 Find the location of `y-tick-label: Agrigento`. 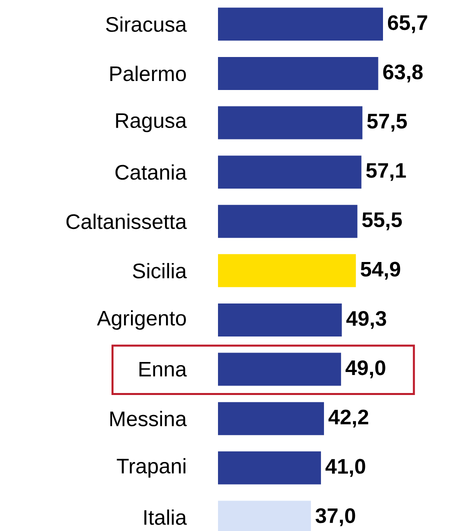

y-tick-label: Agrigento is located at coordinates (141, 320).